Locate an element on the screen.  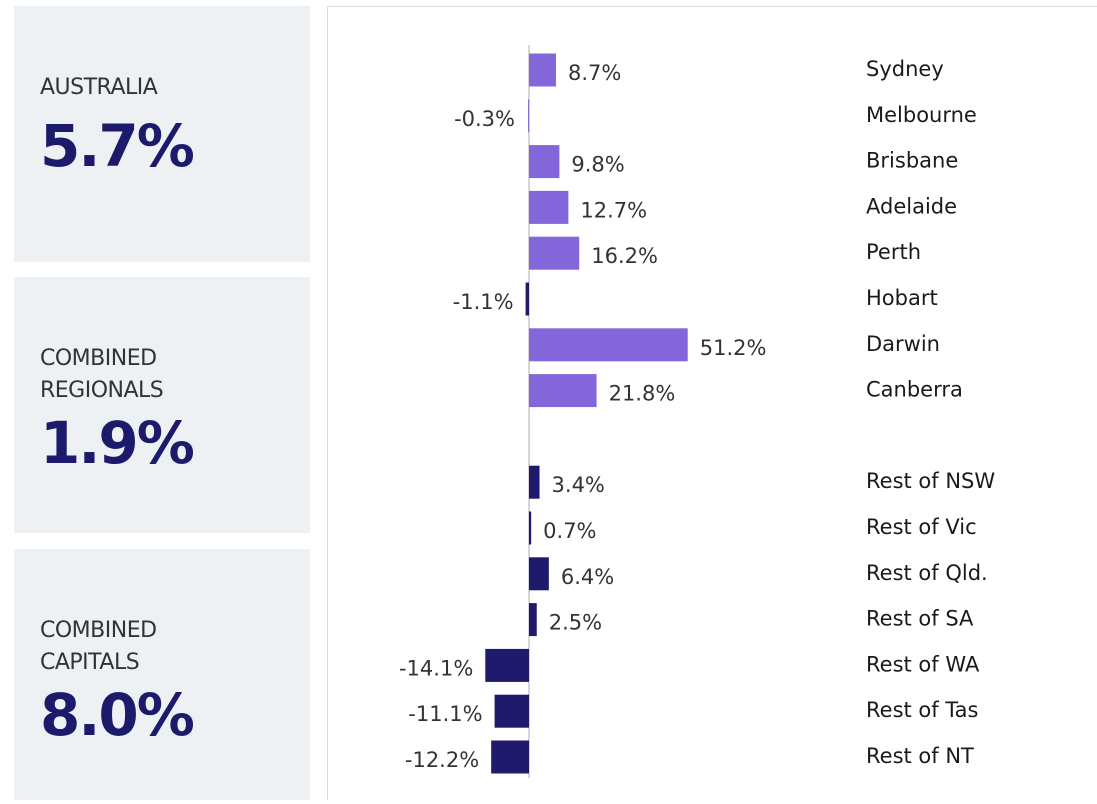
category-label: Melbourne is located at coordinates (921, 115).